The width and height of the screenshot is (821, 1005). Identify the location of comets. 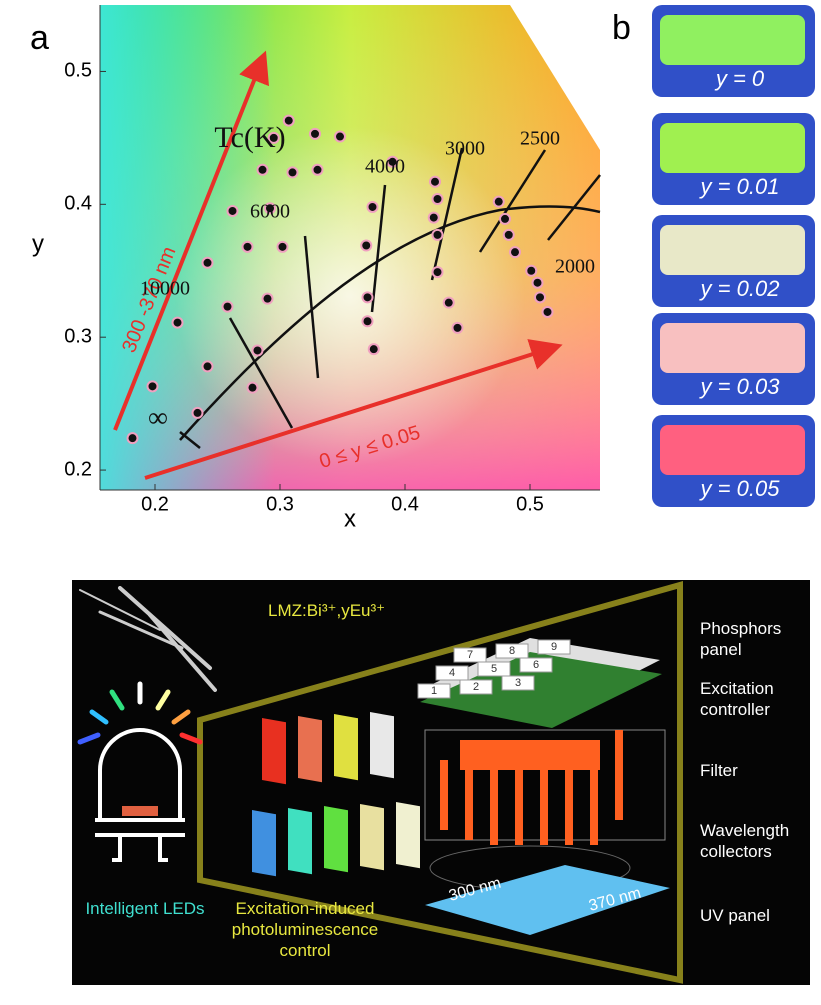
(148, 639).